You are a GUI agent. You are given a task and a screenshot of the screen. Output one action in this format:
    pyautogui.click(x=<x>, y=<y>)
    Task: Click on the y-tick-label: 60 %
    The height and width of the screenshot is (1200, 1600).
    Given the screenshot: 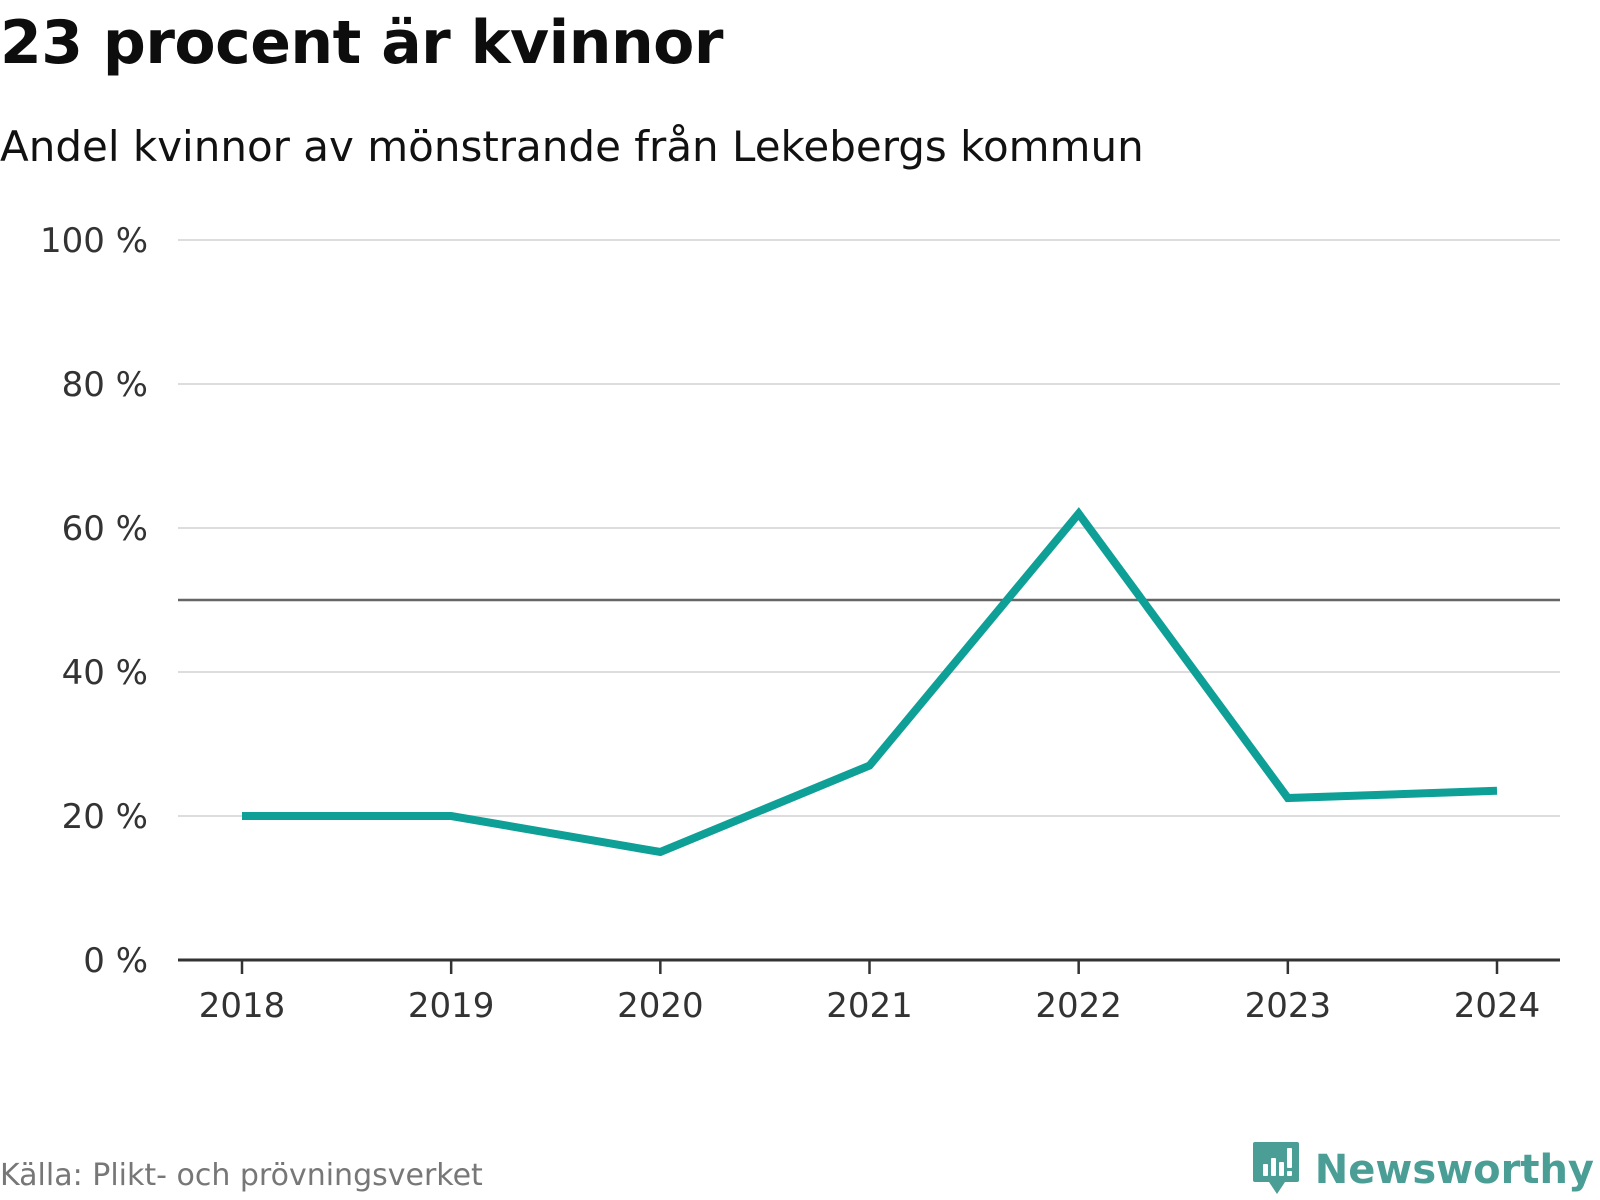 What is the action you would take?
    pyautogui.click(x=105, y=529)
    